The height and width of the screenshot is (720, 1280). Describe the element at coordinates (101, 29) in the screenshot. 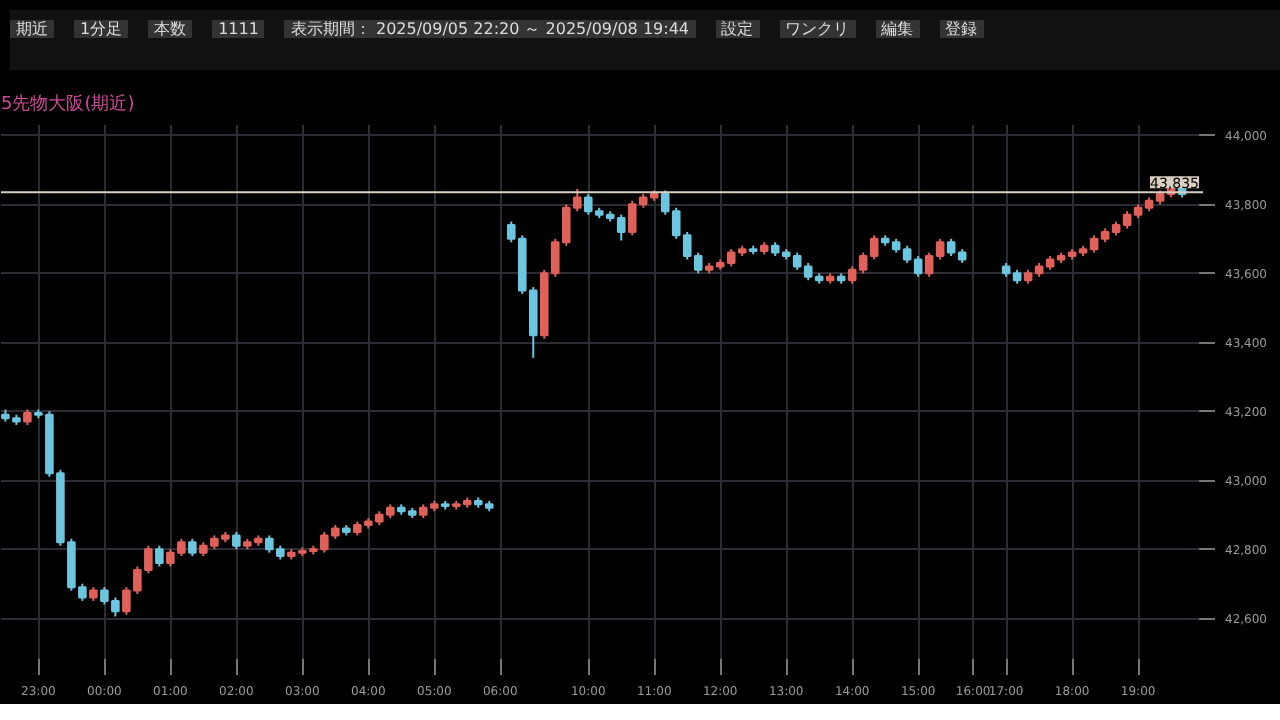

I see `text: 1分足` at that location.